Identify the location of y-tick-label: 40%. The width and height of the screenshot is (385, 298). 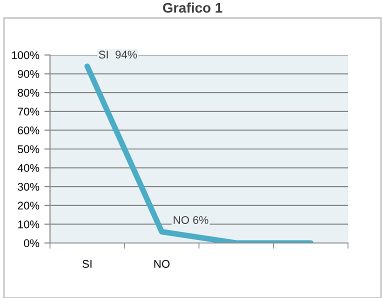
(29, 168).